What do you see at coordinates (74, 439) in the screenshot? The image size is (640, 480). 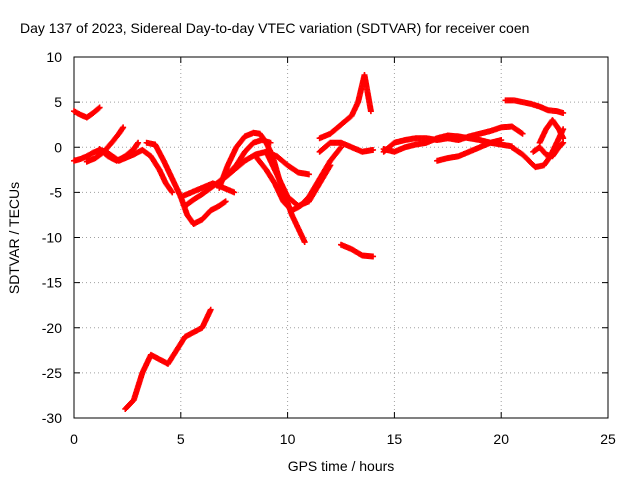 I see `x-tick-label: 0` at bounding box center [74, 439].